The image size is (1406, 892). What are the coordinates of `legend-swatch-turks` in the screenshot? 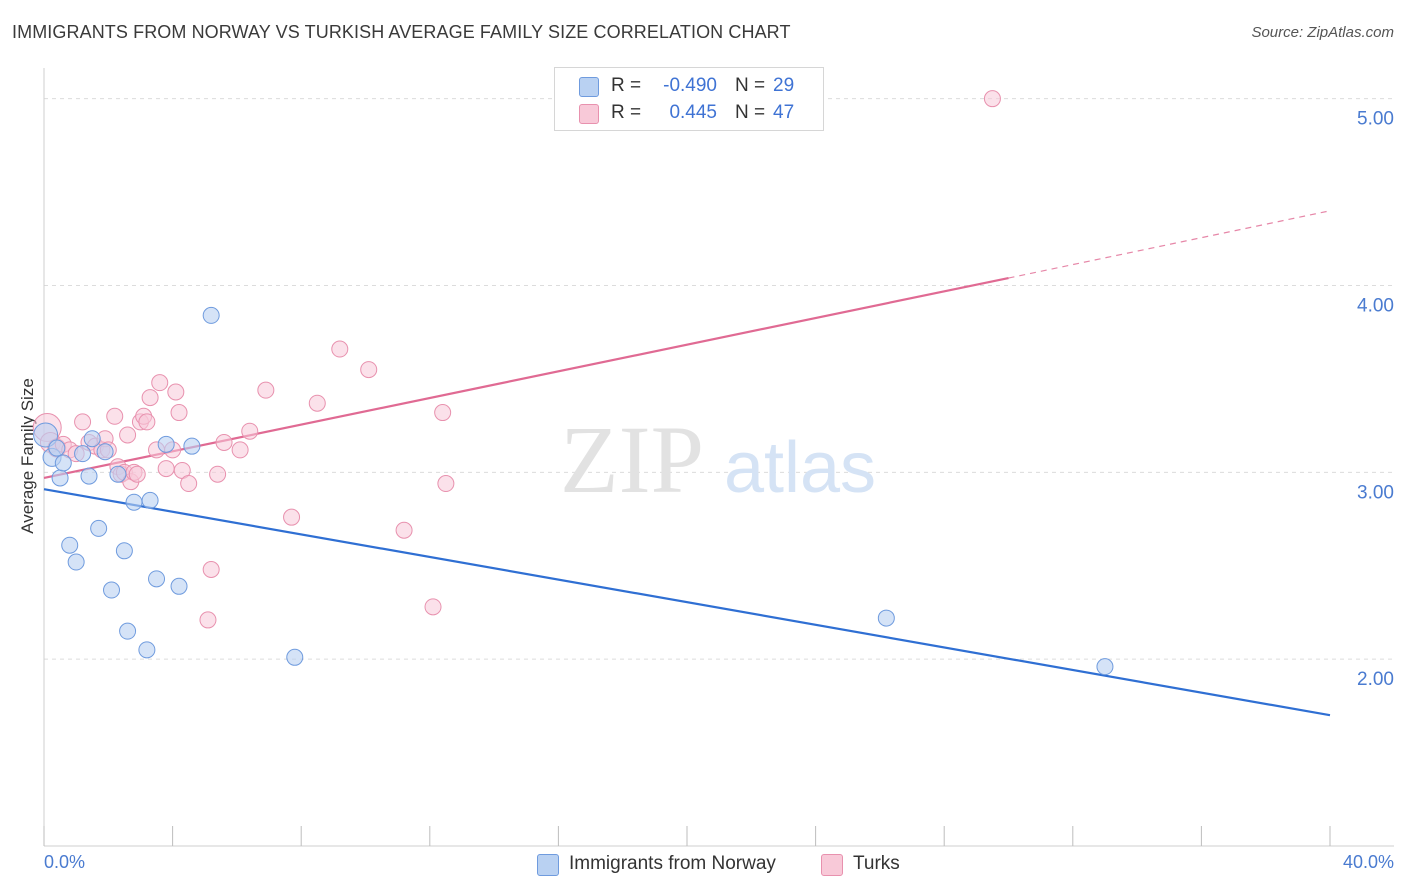 It's located at (589, 114).